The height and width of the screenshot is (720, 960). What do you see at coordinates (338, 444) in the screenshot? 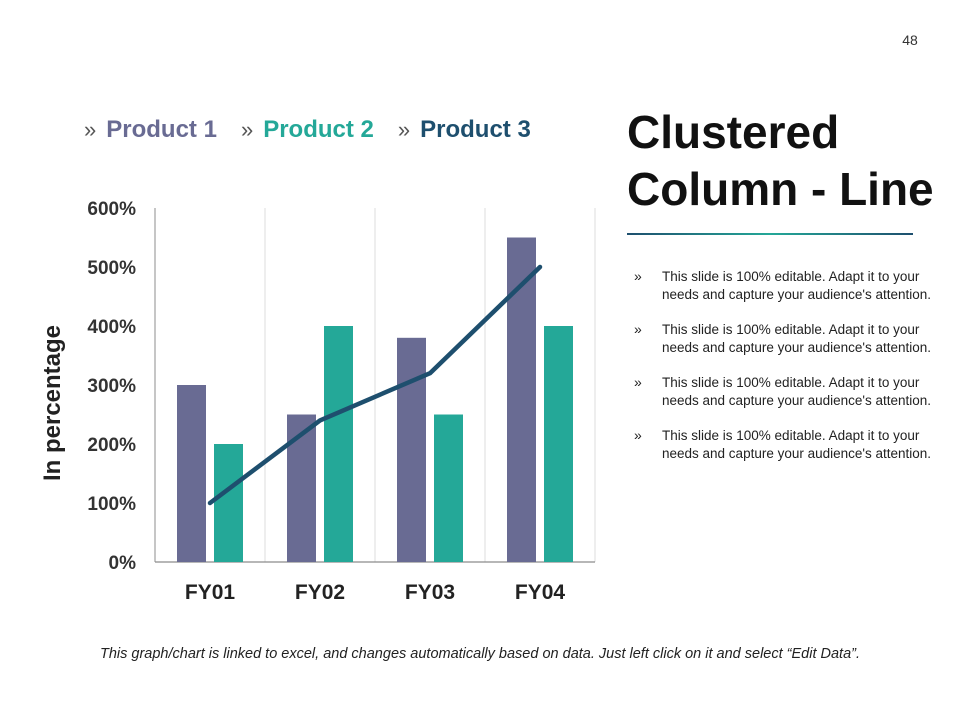
I see `bar-product-2-fy02` at bounding box center [338, 444].